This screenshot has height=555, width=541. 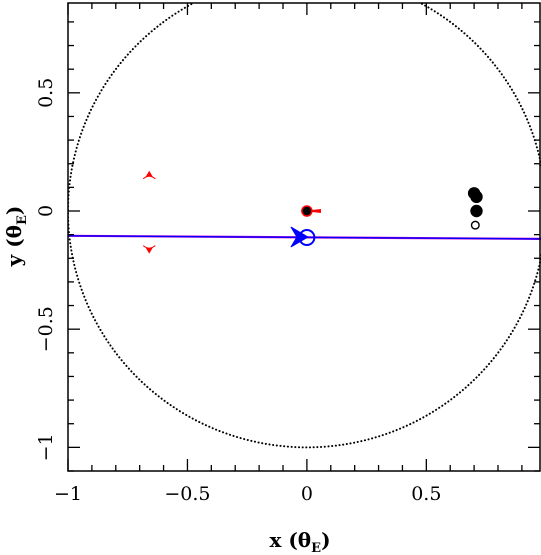 I want to click on x-axis-title-close: ), so click(x=325, y=540).